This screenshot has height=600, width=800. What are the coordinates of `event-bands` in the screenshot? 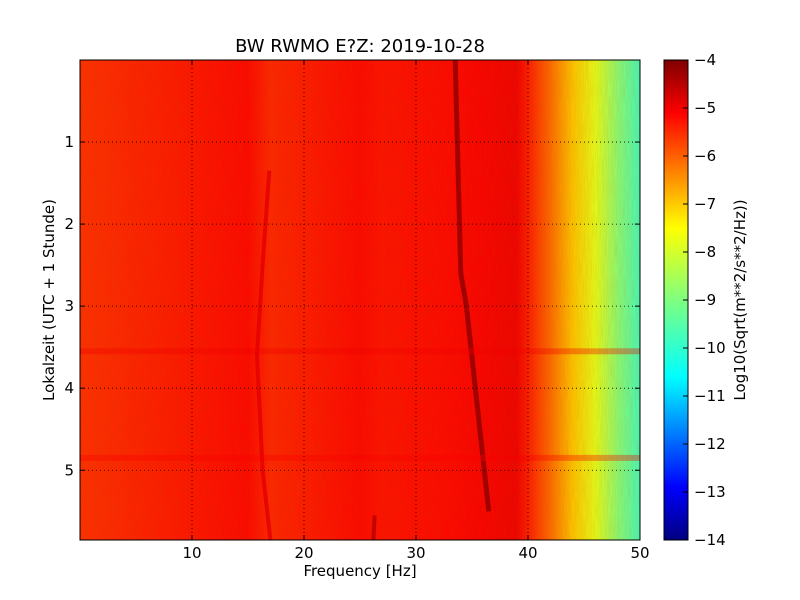 It's located at (360, 404).